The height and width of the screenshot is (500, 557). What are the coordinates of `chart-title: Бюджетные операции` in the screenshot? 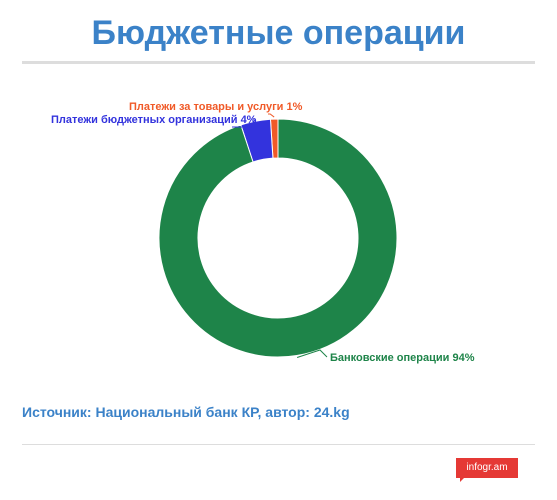 It's located at (278, 33).